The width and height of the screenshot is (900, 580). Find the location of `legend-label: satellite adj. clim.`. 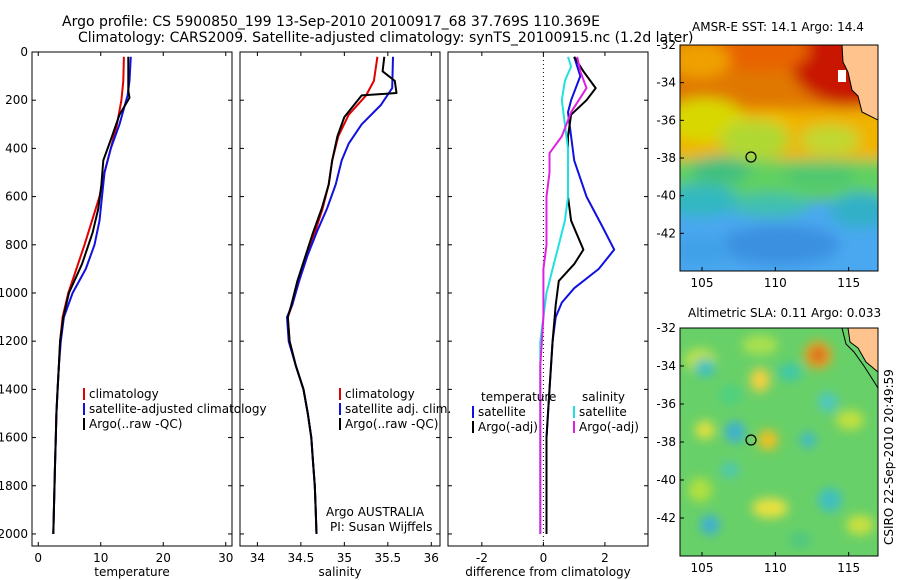

legend-label: satellite adj. clim. is located at coordinates (398, 409).